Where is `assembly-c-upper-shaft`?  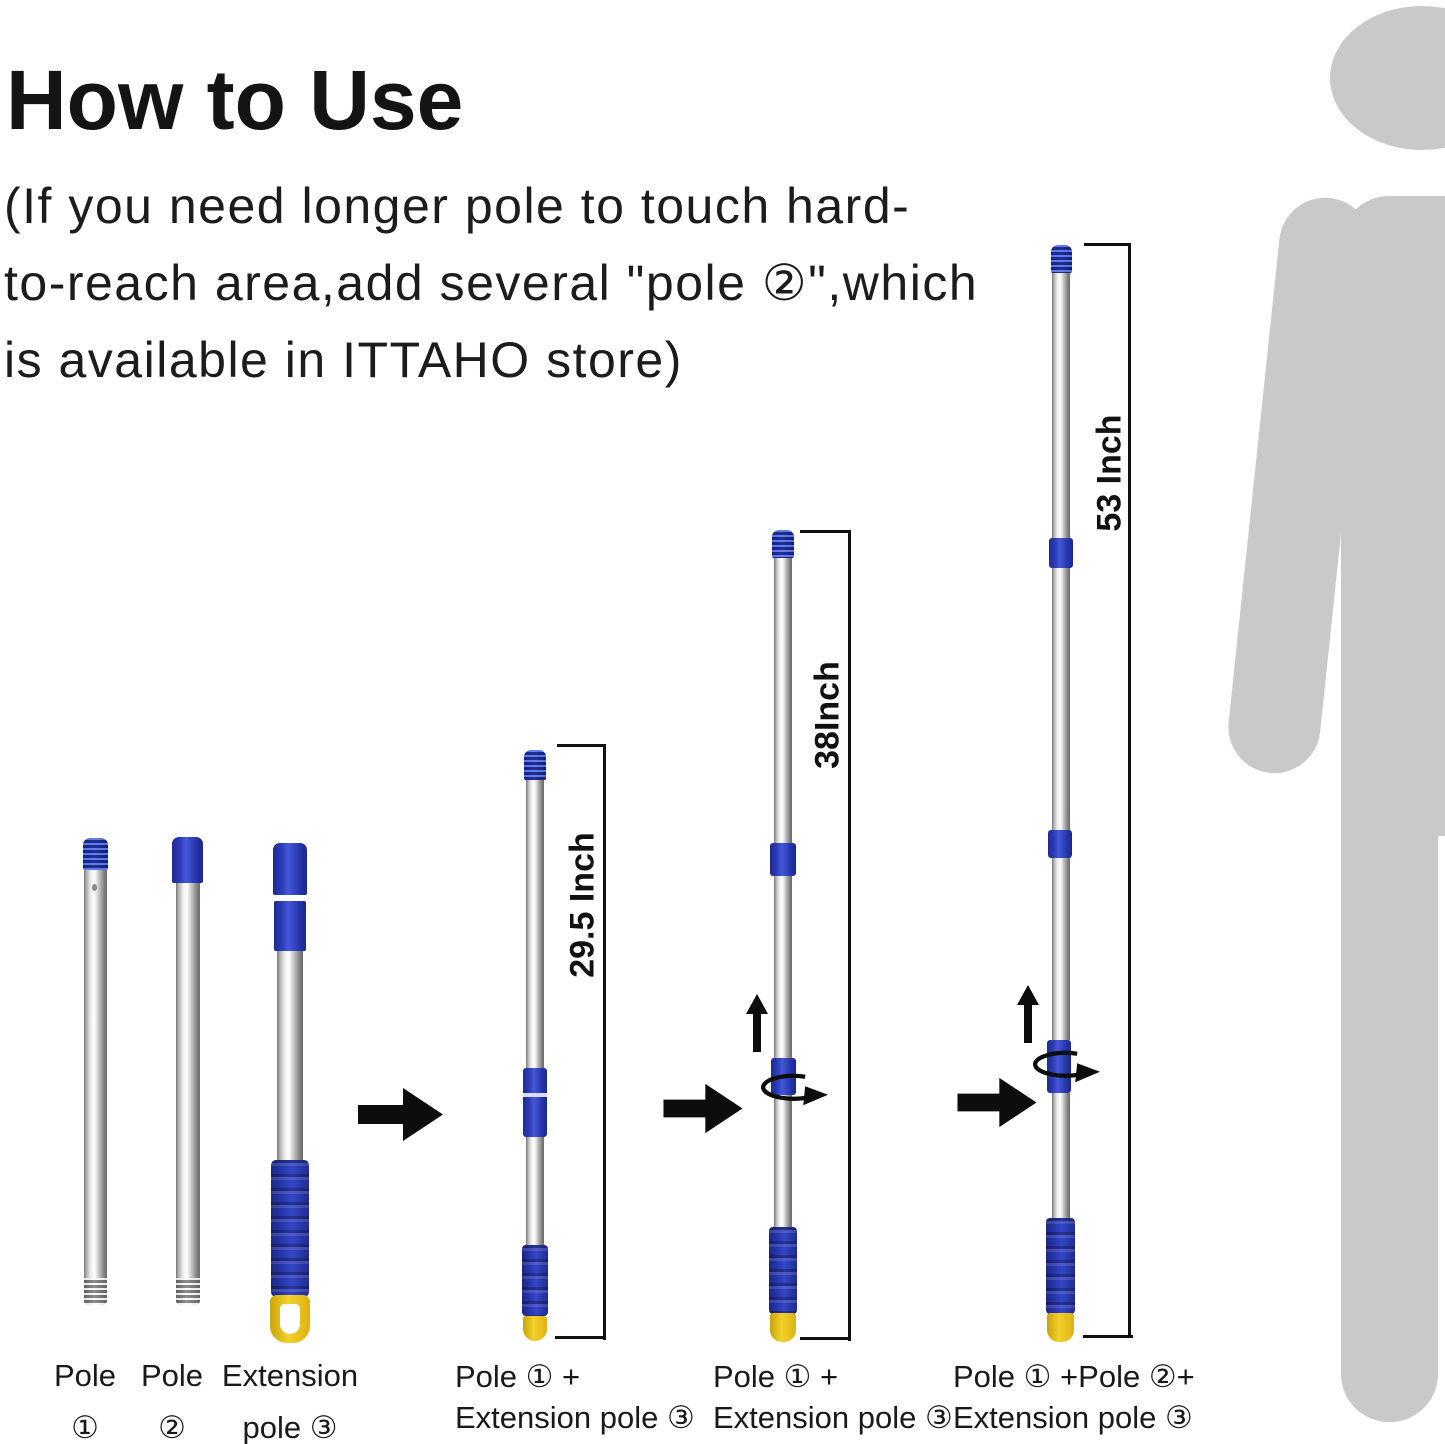 assembly-c-upper-shaft is located at coordinates (1061, 405).